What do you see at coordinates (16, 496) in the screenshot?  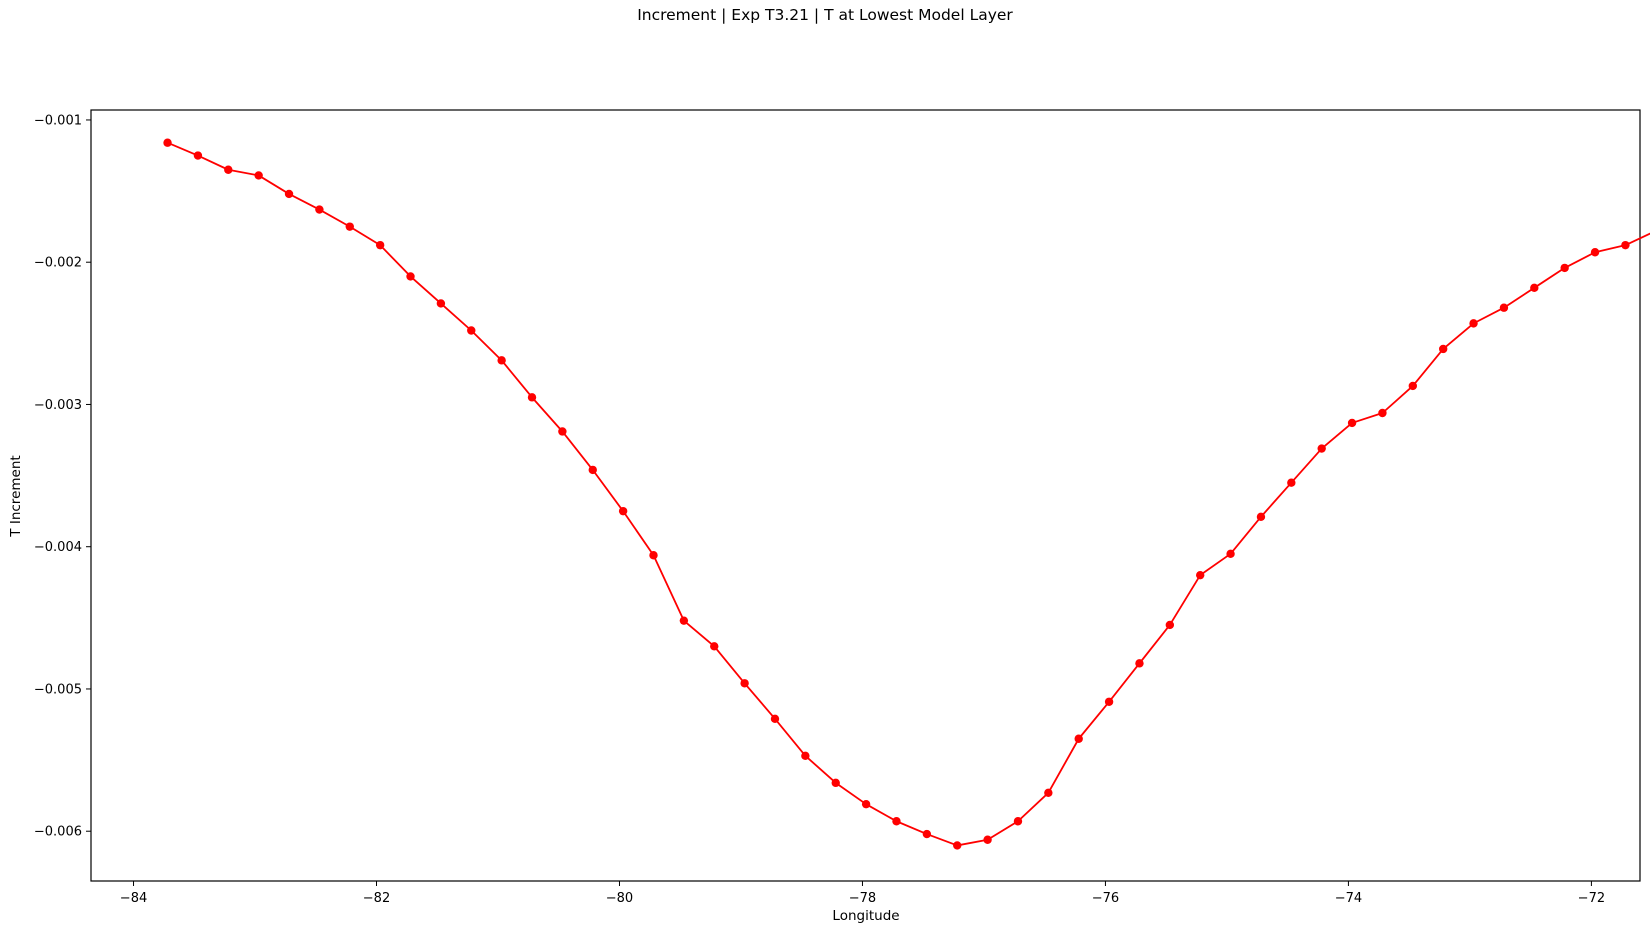 I see `y-axis-label: T Increment` at bounding box center [16, 496].